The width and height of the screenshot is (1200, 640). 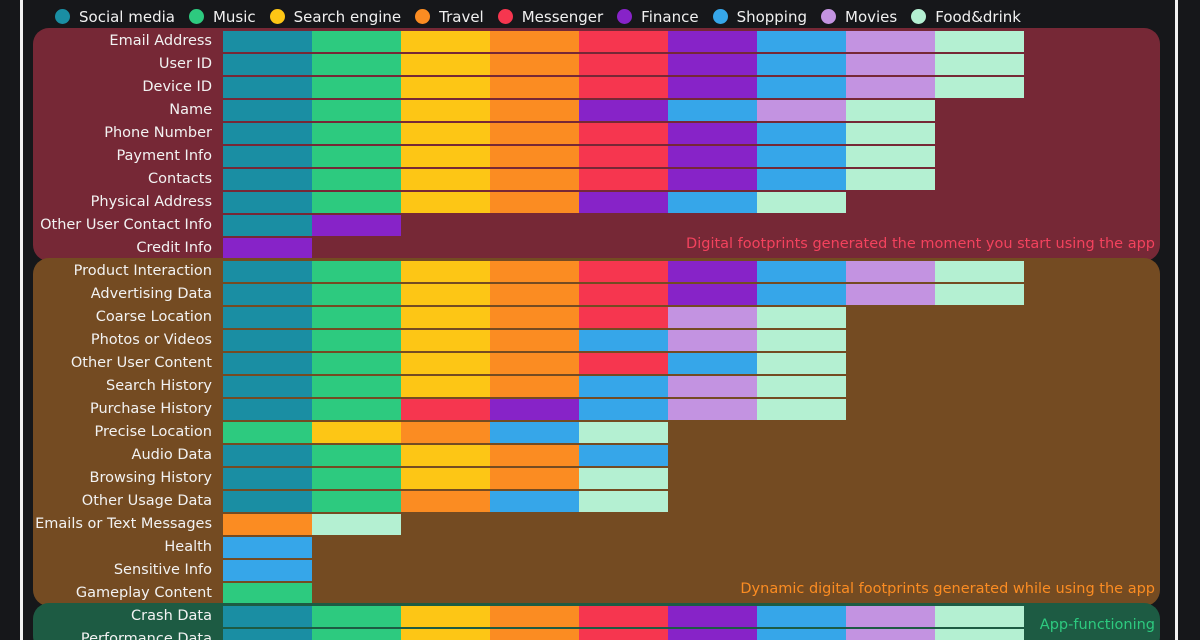 I want to click on legend-item: Travel, so click(x=449, y=17).